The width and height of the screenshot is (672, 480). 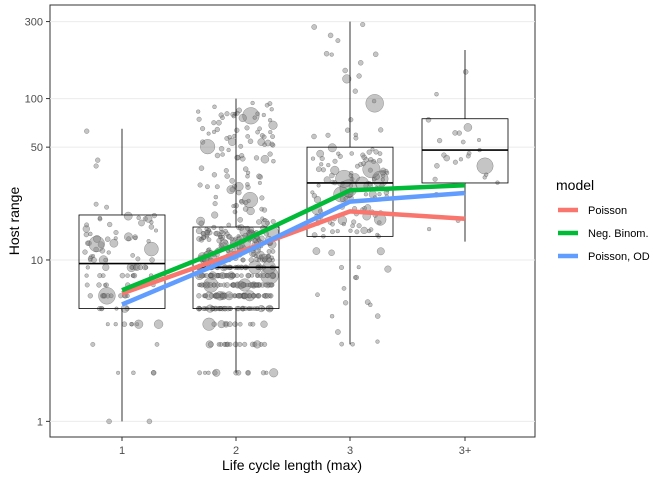 What do you see at coordinates (122, 451) in the screenshot?
I see `x-tick-label: 1` at bounding box center [122, 451].